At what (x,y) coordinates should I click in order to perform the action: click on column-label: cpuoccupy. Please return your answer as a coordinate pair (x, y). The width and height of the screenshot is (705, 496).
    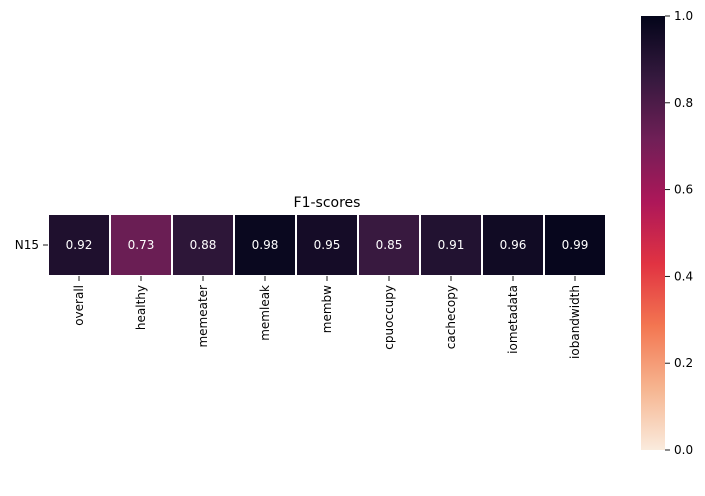
    Looking at the image, I should click on (389, 317).